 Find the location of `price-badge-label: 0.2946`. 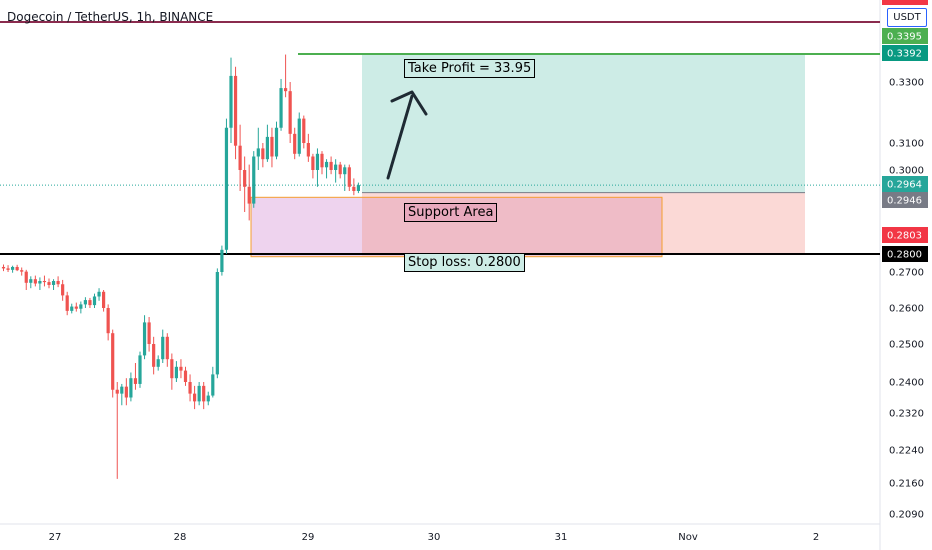

price-badge-label: 0.2946 is located at coordinates (904, 201).